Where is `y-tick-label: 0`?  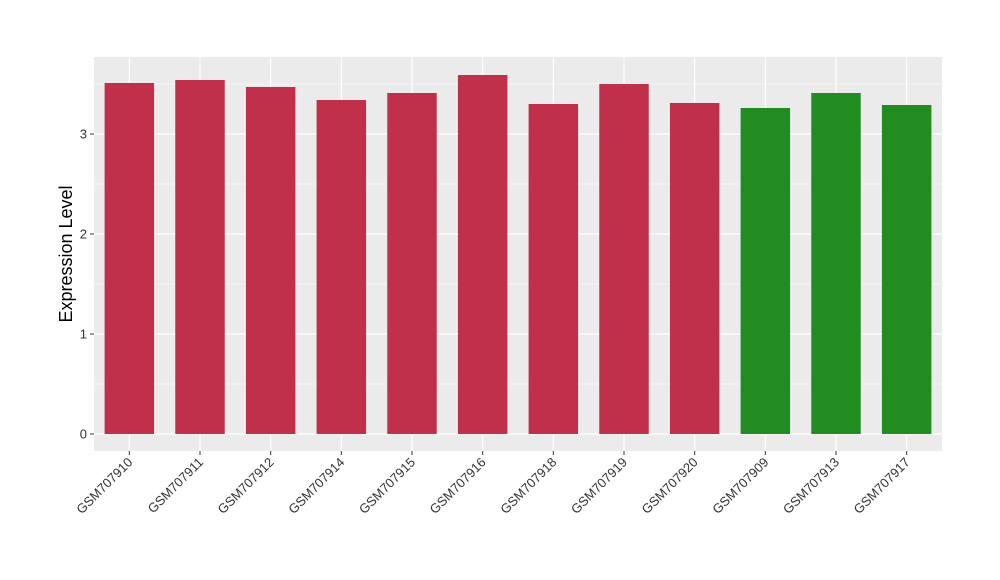 y-tick-label: 0 is located at coordinates (83, 434).